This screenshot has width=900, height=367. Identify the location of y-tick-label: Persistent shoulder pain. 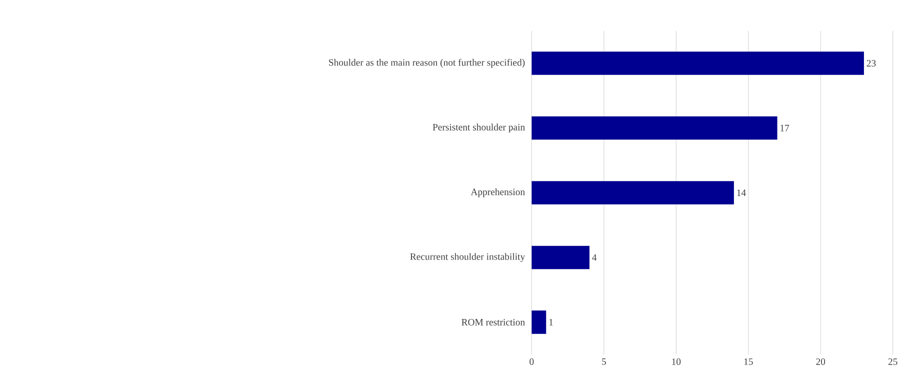
(478, 127).